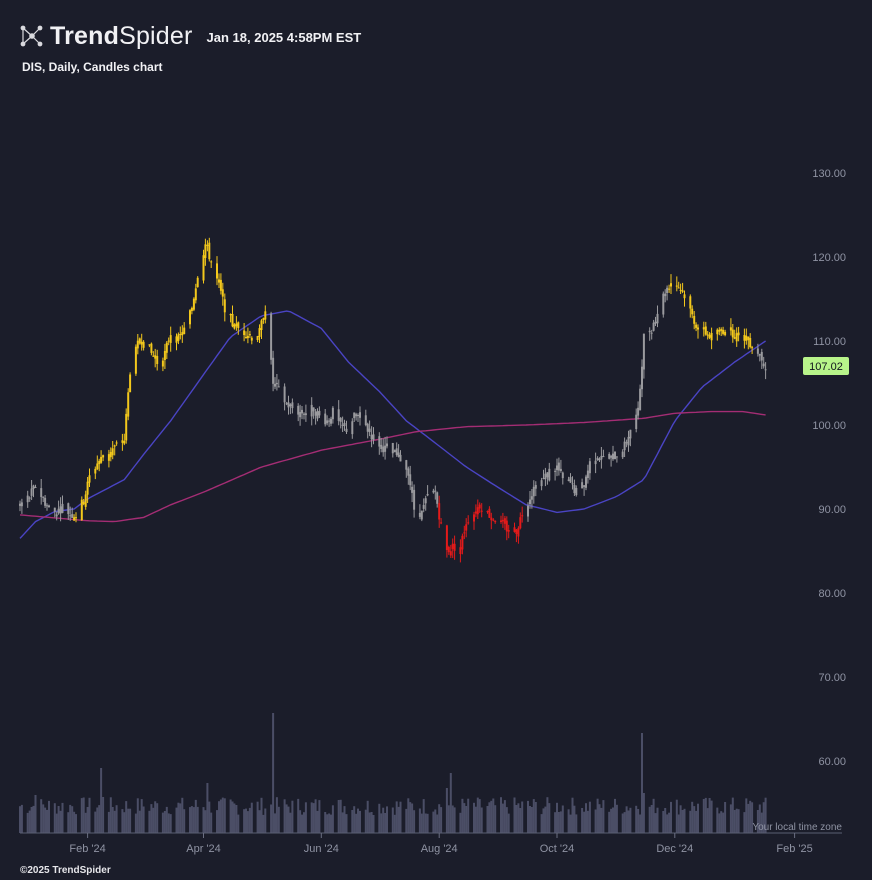 Image resolution: width=872 pixels, height=880 pixels. I want to click on y-tick-label: 130.00, so click(829, 174).